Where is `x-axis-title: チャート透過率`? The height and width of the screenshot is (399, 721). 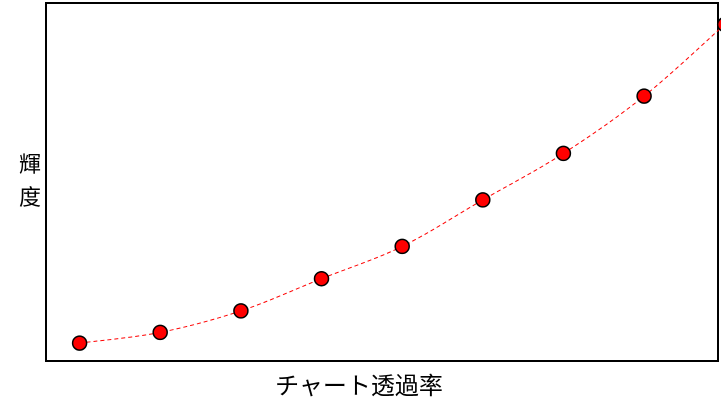
x-axis-title: チャート透過率 is located at coordinates (359, 385).